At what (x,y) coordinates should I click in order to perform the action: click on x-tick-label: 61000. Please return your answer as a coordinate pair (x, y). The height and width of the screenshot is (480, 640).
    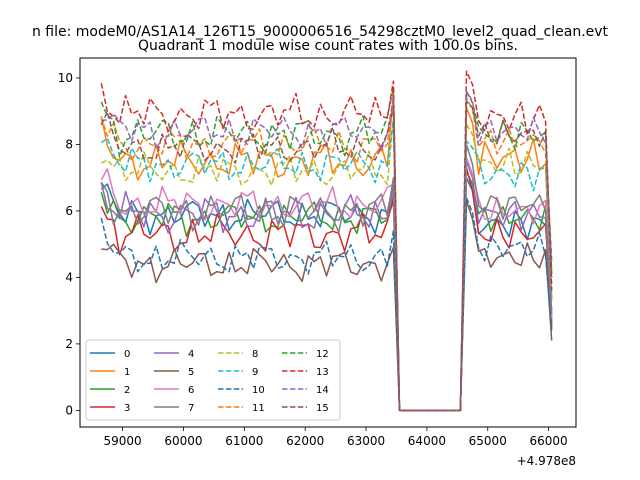
    Looking at the image, I should click on (244, 441).